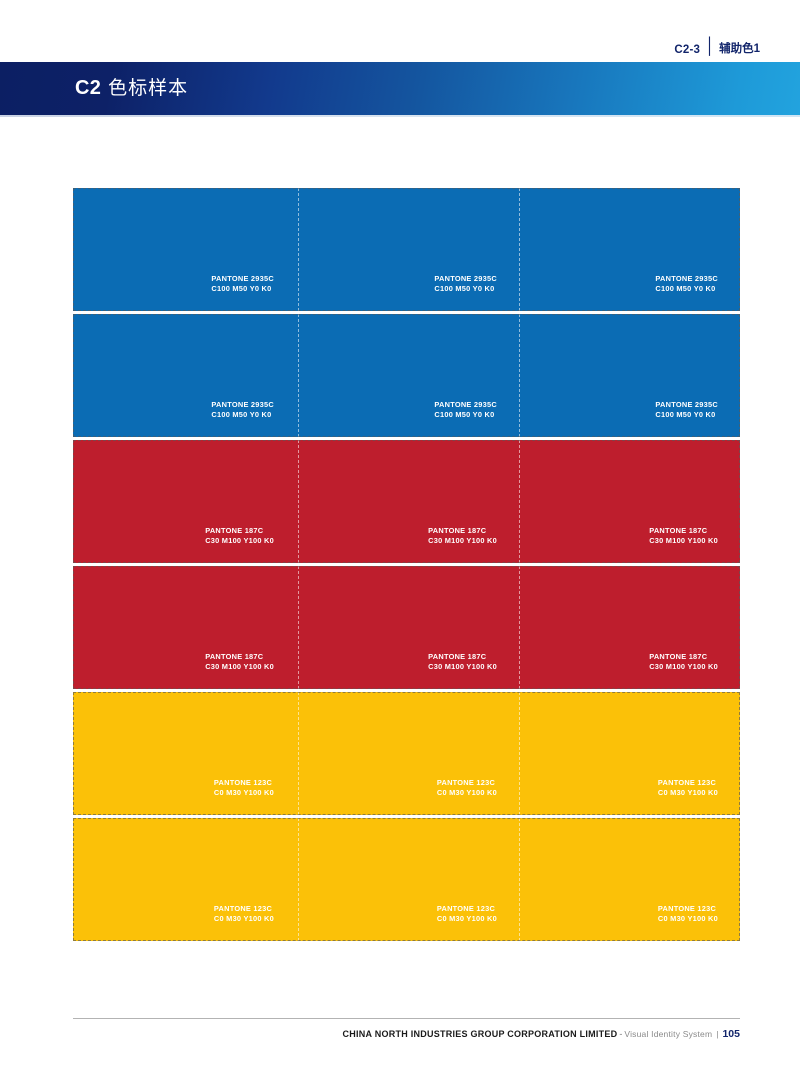  What do you see at coordinates (687, 50) in the screenshot?
I see `header-section-code: C2-3` at bounding box center [687, 50].